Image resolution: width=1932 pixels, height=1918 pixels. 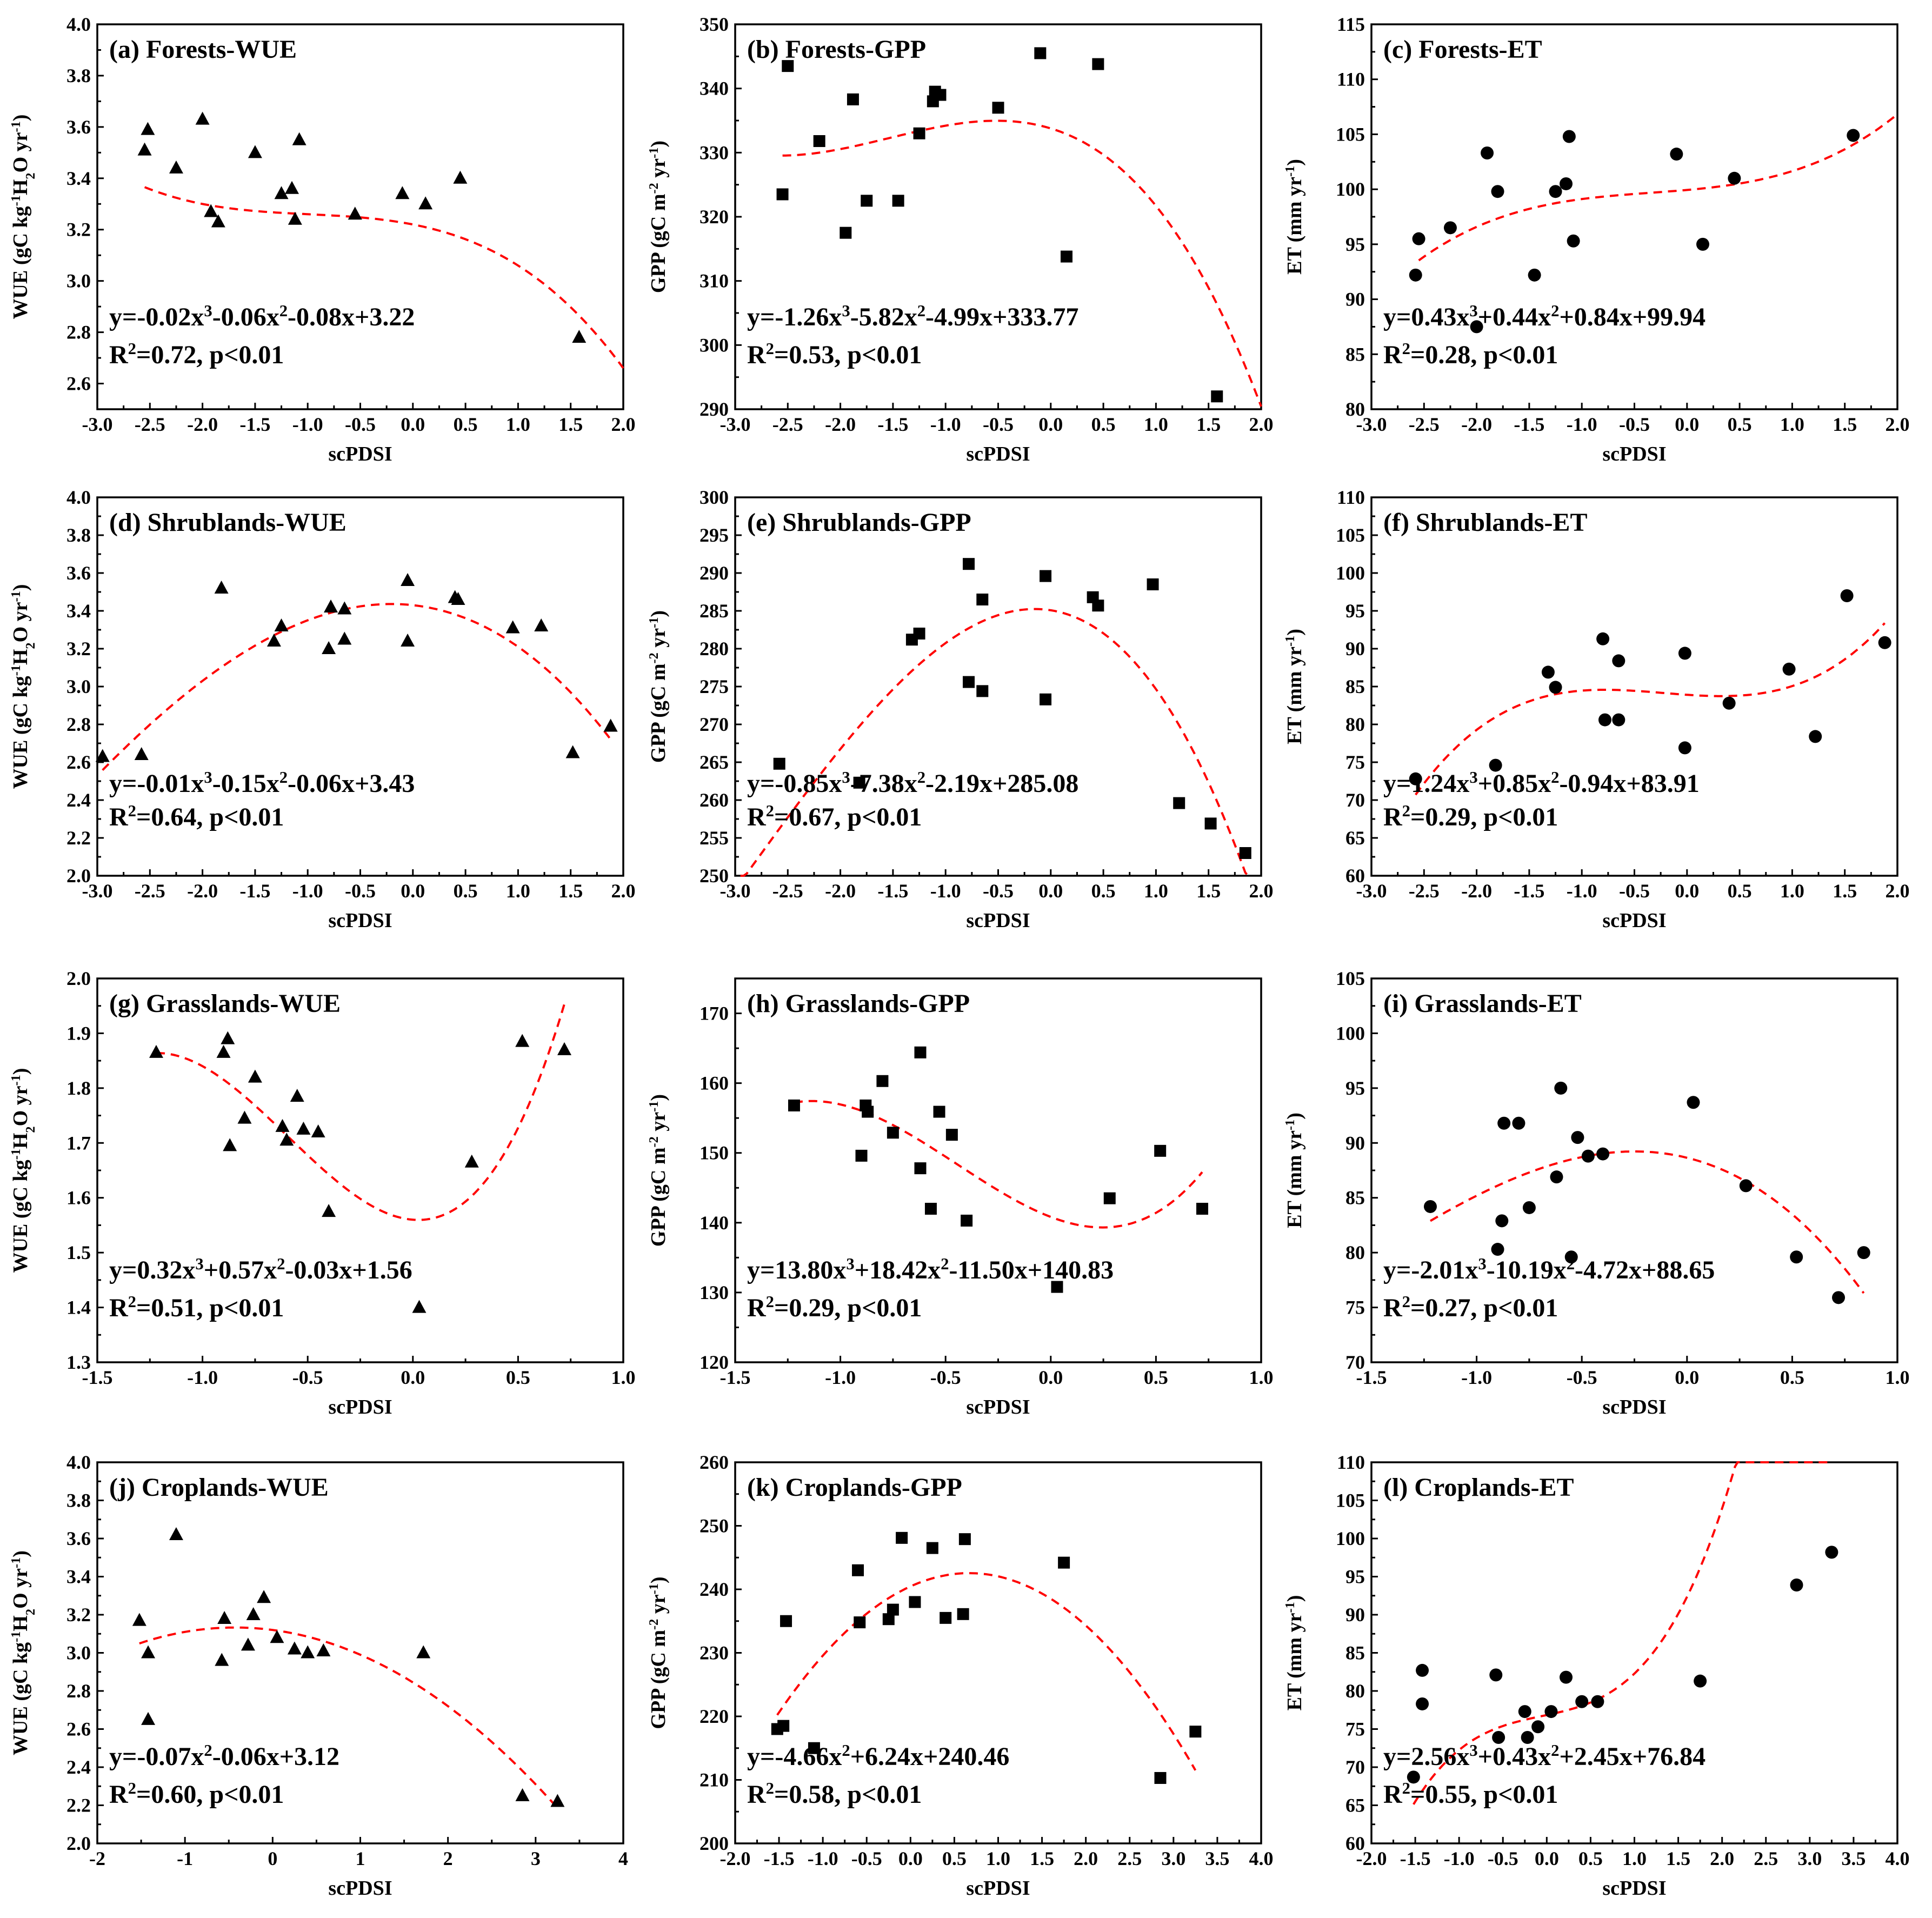 What do you see at coordinates (714, 1223) in the screenshot?
I see `y-tick-label: 140` at bounding box center [714, 1223].